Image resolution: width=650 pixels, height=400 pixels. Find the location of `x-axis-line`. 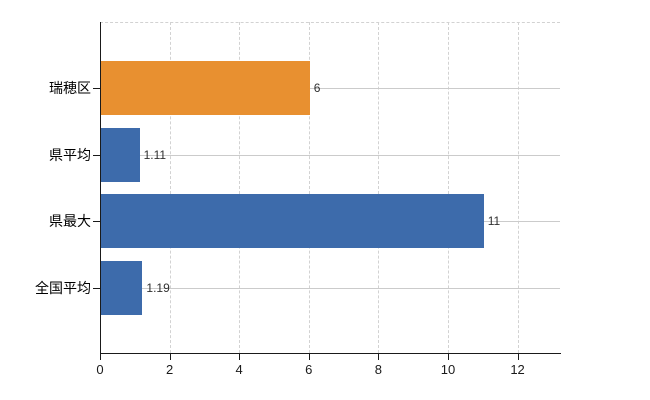

x-axis-line is located at coordinates (330, 353).